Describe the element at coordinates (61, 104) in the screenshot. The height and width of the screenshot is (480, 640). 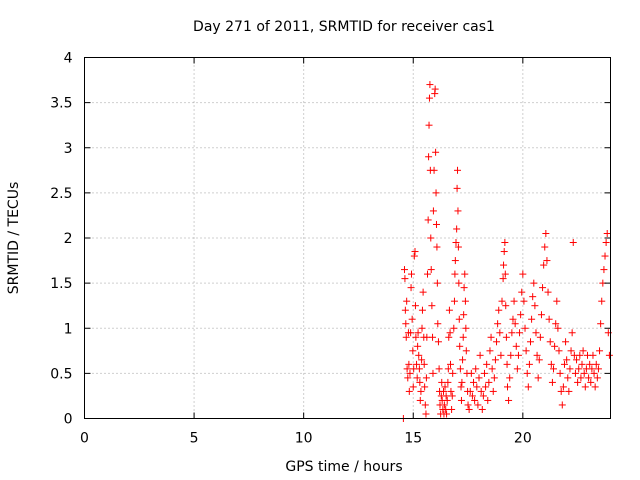
I see `y-tick-label: 3.5` at that location.